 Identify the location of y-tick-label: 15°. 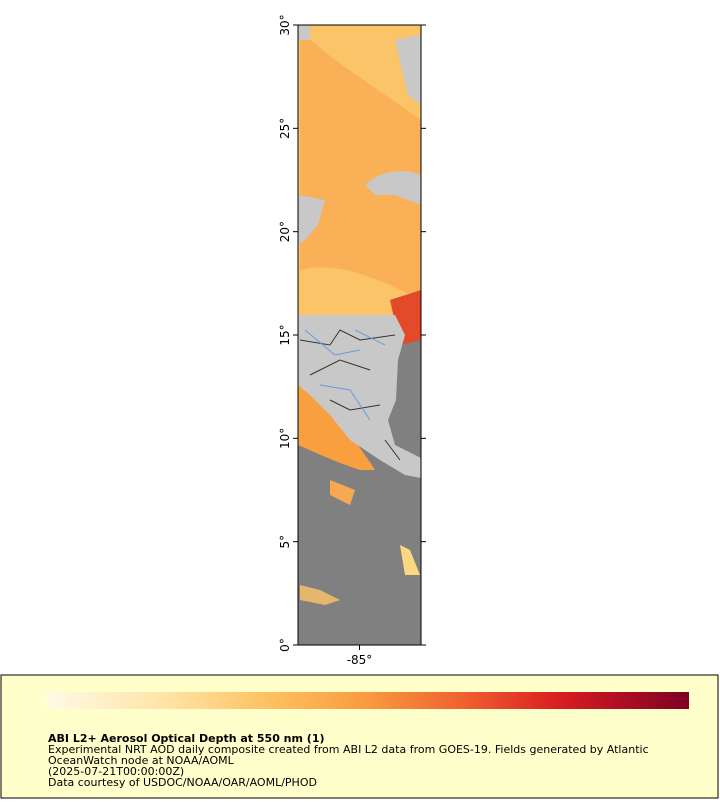
(285, 334).